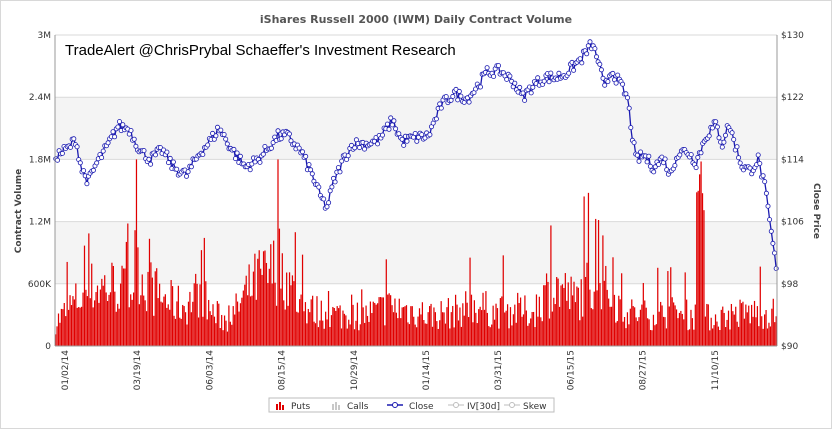 This screenshot has height=432, width=832. I want to click on legend-item-close: Close, so click(410, 407).